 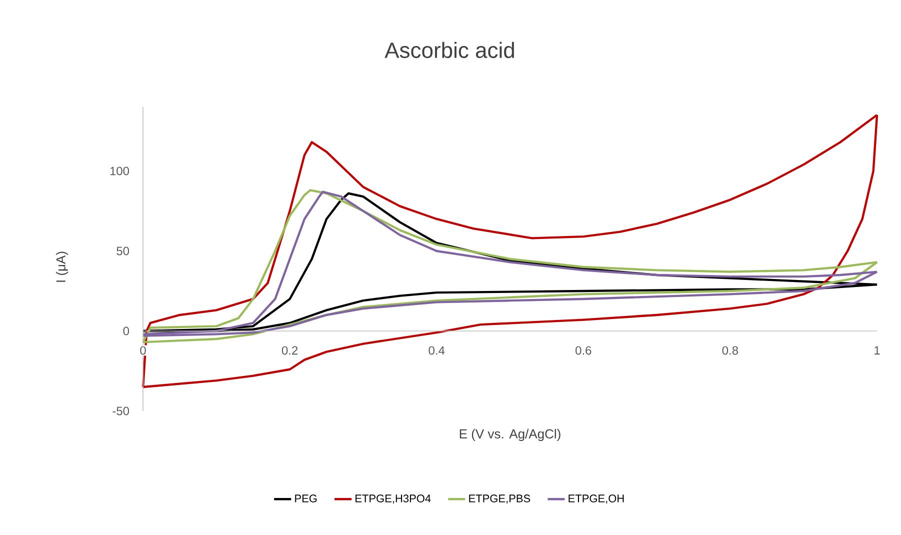 I want to click on x-axis-title: E (V vs. Ag/AgCl), so click(x=510, y=435).